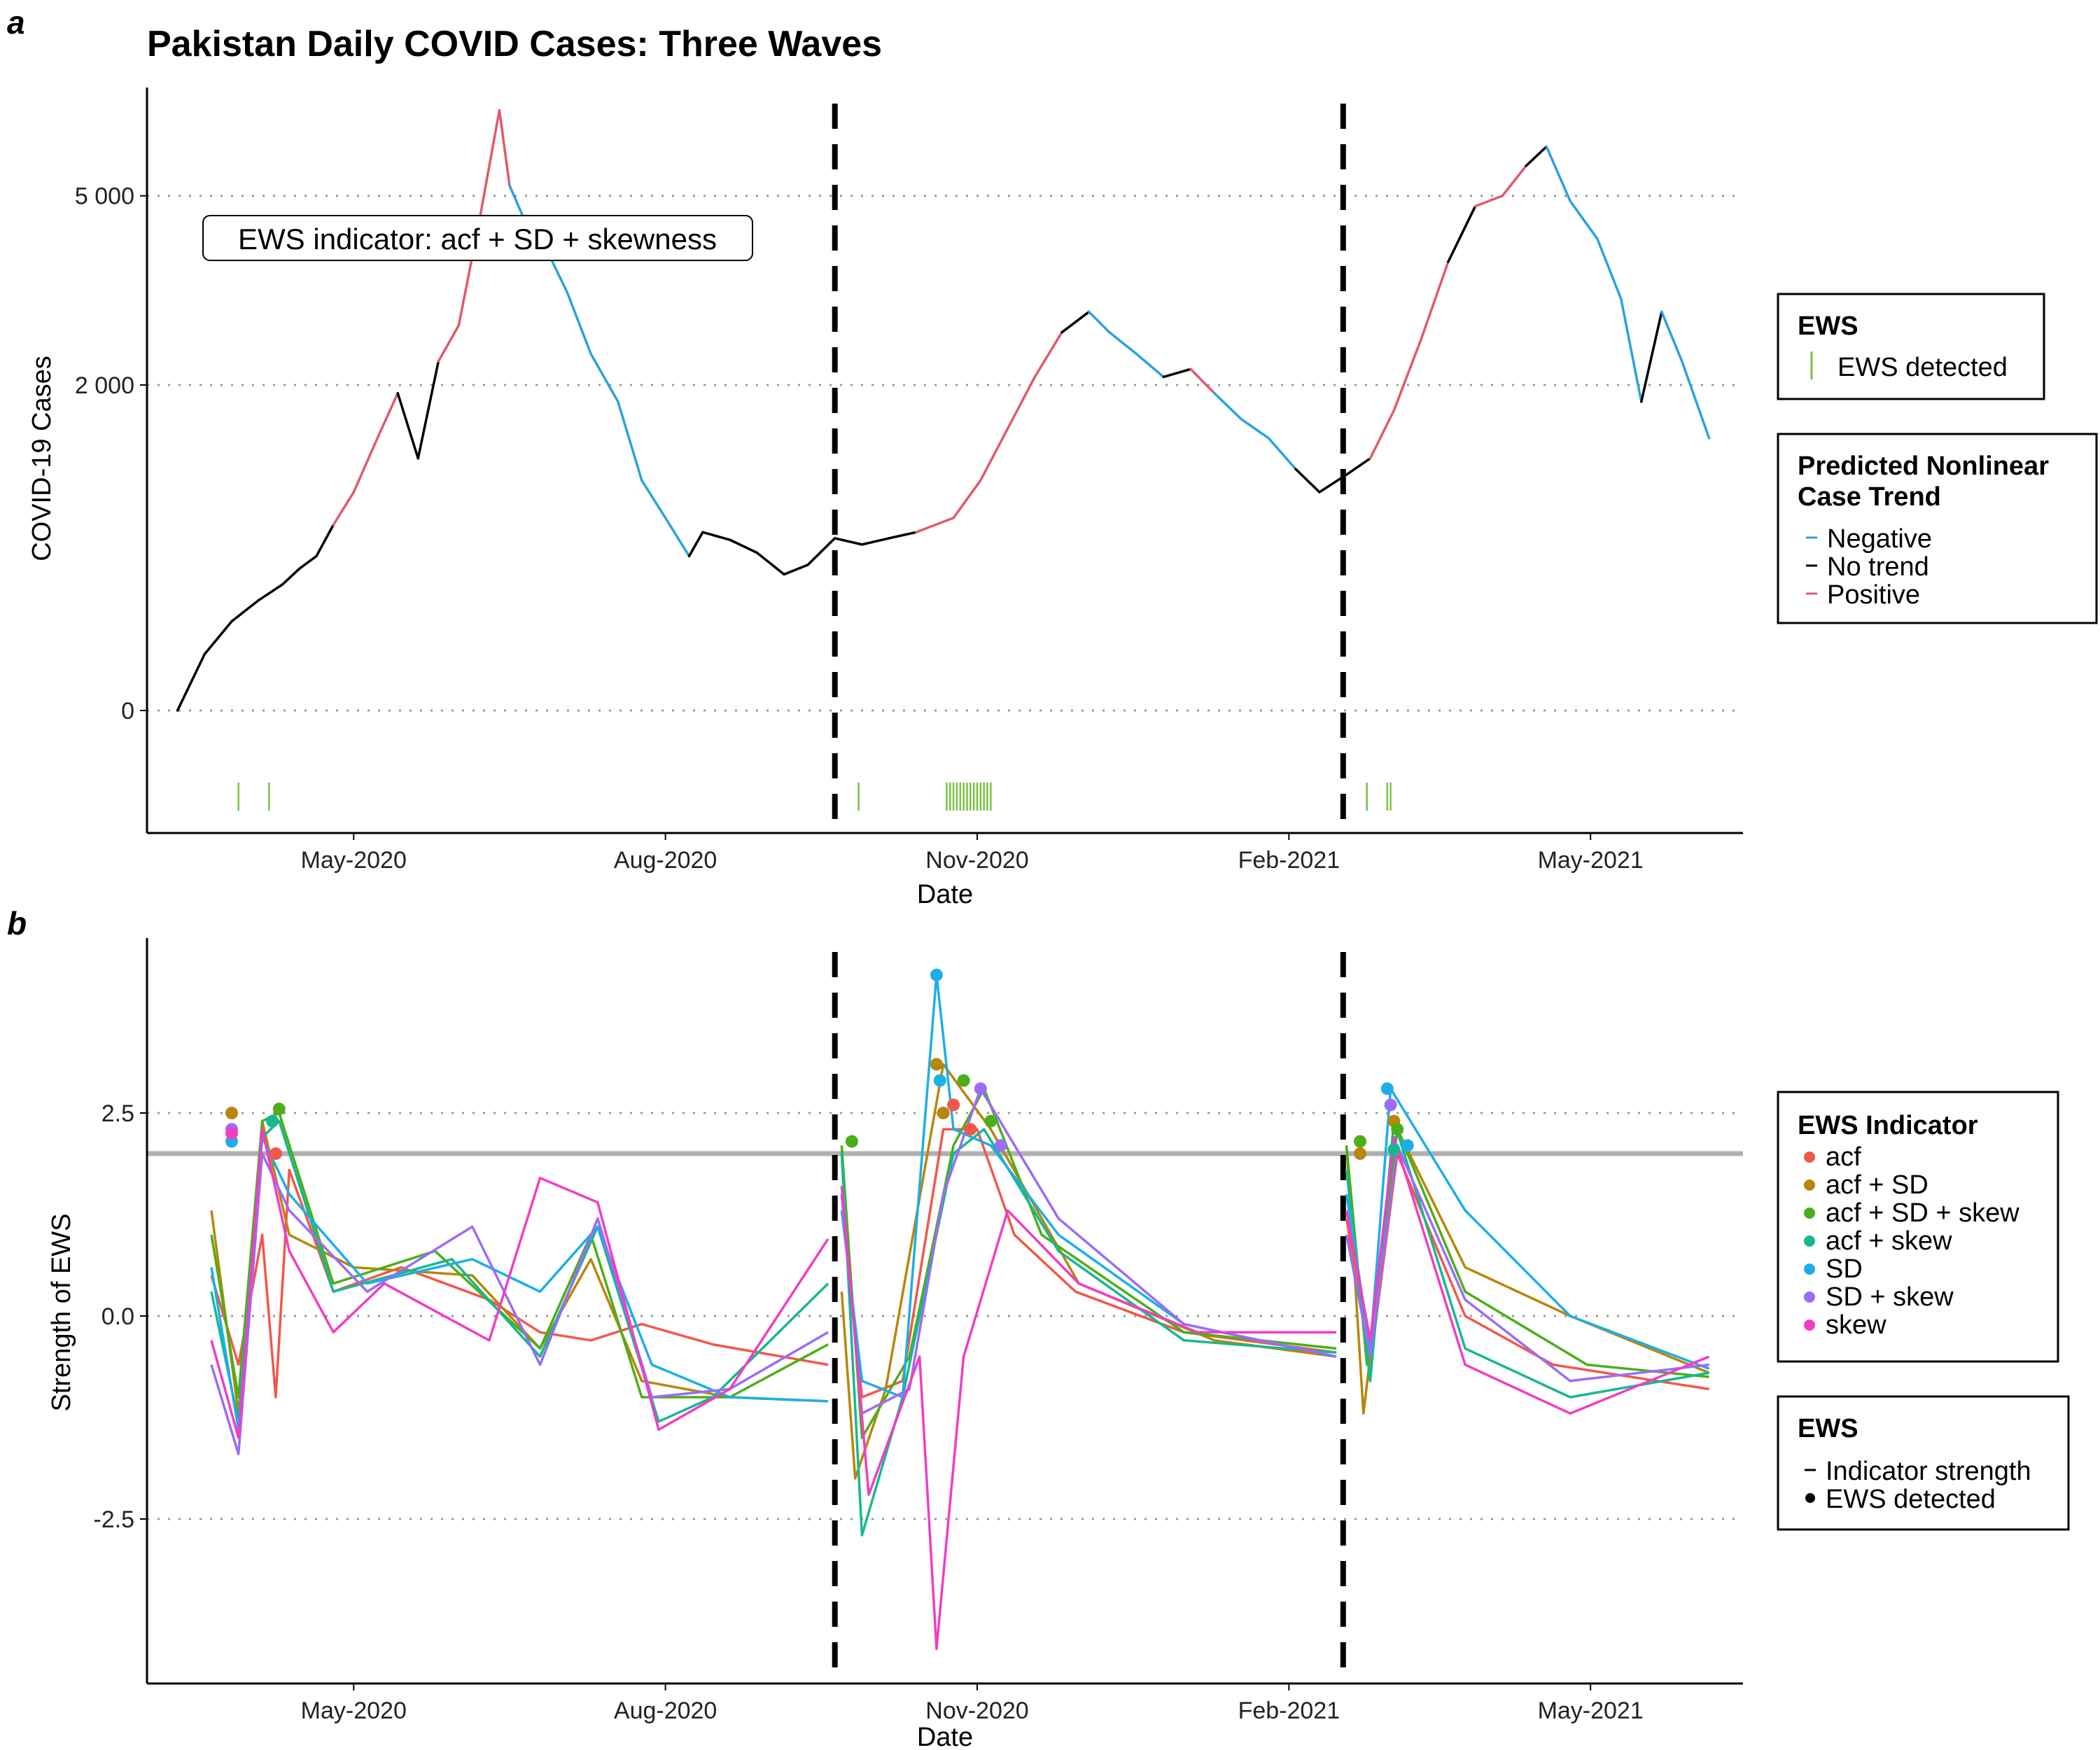  What do you see at coordinates (819, 1064) in the screenshot?
I see `panel-b-ews-detected-points` at bounding box center [819, 1064].